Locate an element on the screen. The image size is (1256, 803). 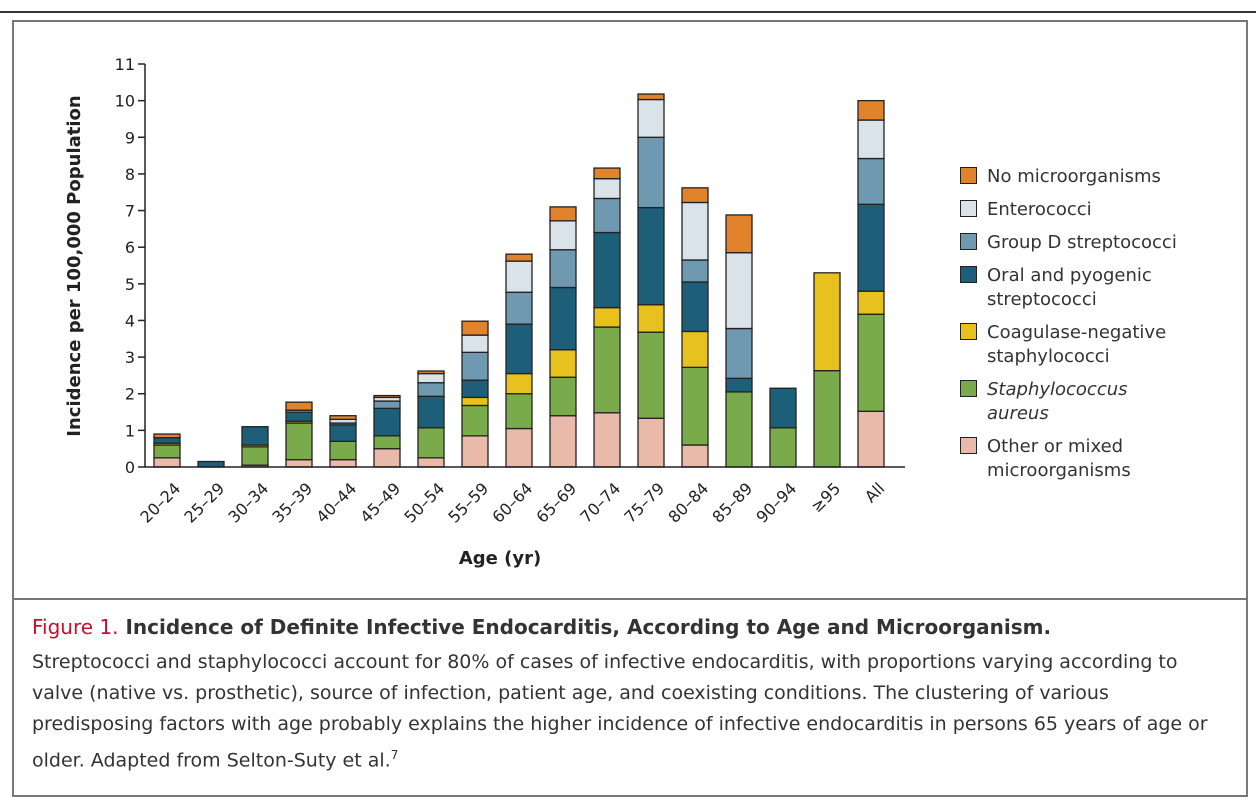
legend-entry: No microorganisms is located at coordinates (1075, 177).